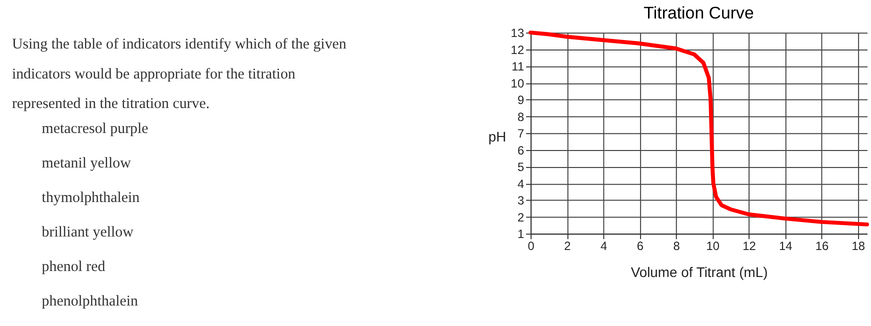 The width and height of the screenshot is (871, 326). I want to click on text: phenolphthalein, so click(90, 301).